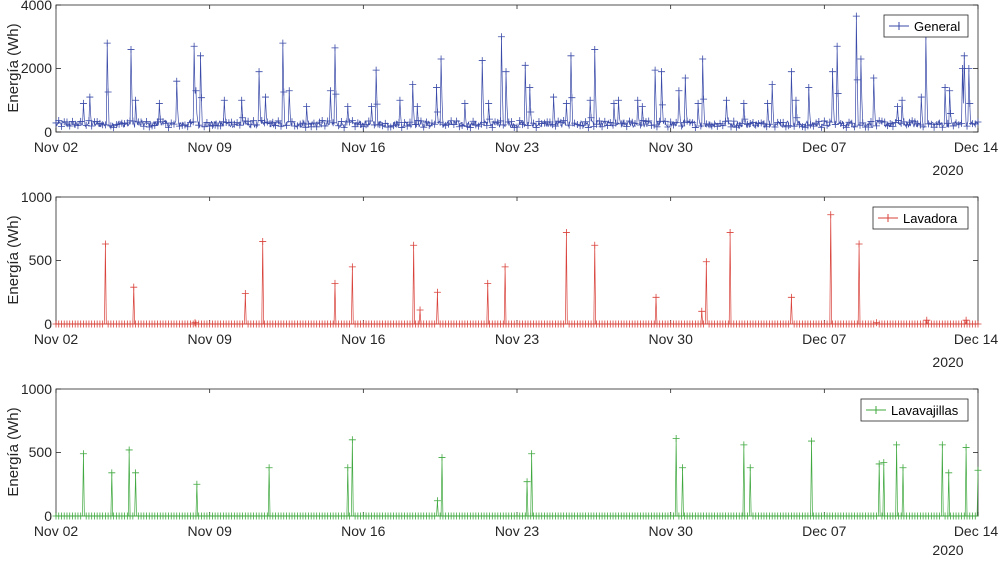 This screenshot has height=562, width=1000. I want to click on legend-lavadora: Lavadora, so click(920, 218).